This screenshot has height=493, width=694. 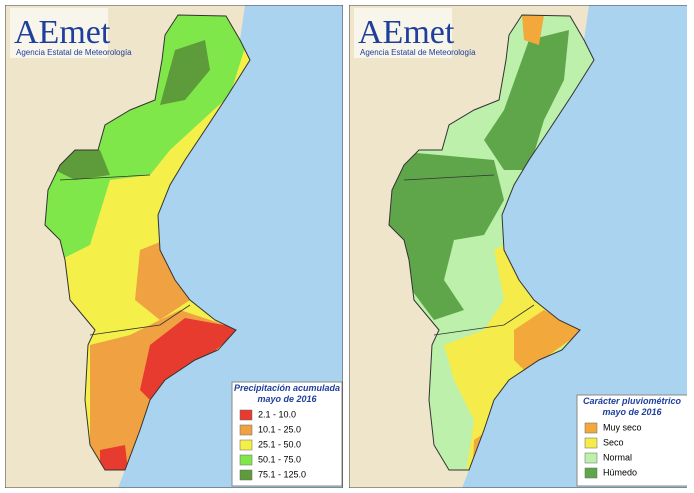 I want to click on legend-label: 10.1 - 25.0, so click(x=279, y=429).